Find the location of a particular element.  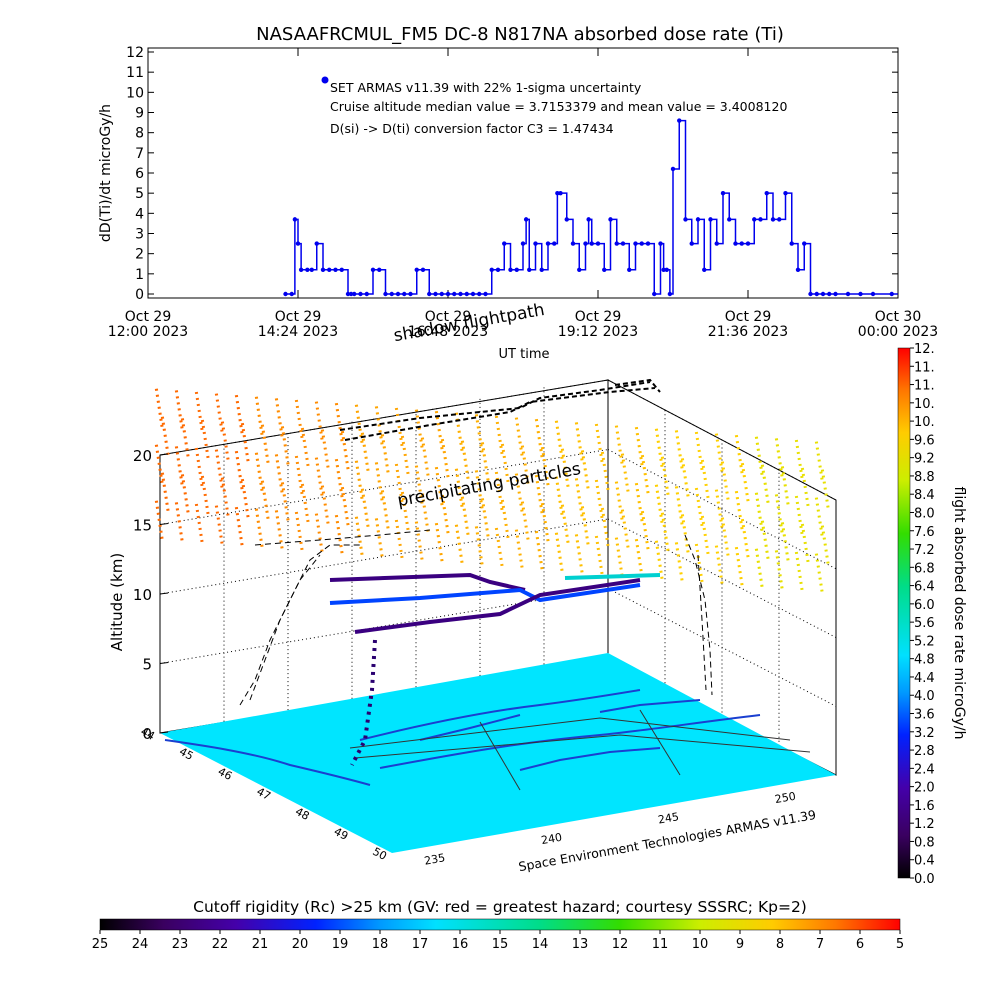

altitude-tick-mark is located at coordinates (164, 663).